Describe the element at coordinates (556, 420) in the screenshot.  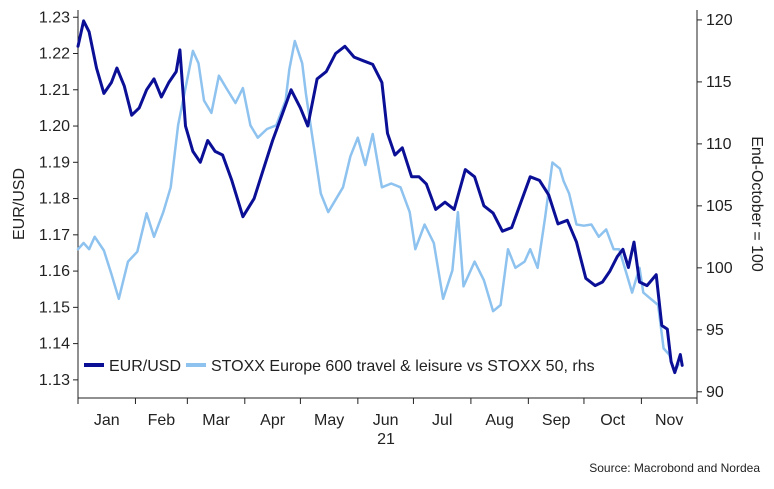
I see `x-tick-label: Sep` at that location.